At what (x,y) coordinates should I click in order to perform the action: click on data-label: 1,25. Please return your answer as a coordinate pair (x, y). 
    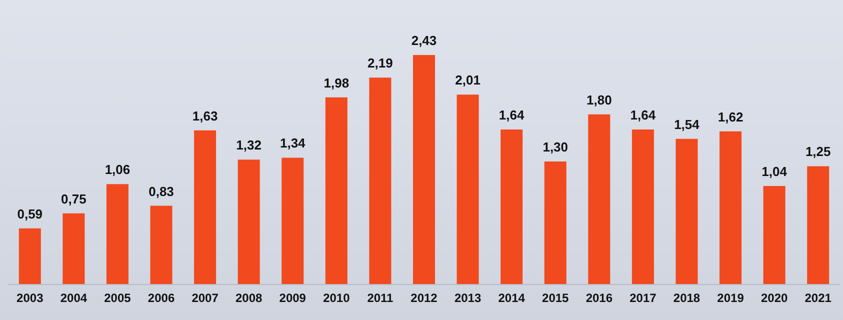
    Looking at the image, I should click on (818, 152).